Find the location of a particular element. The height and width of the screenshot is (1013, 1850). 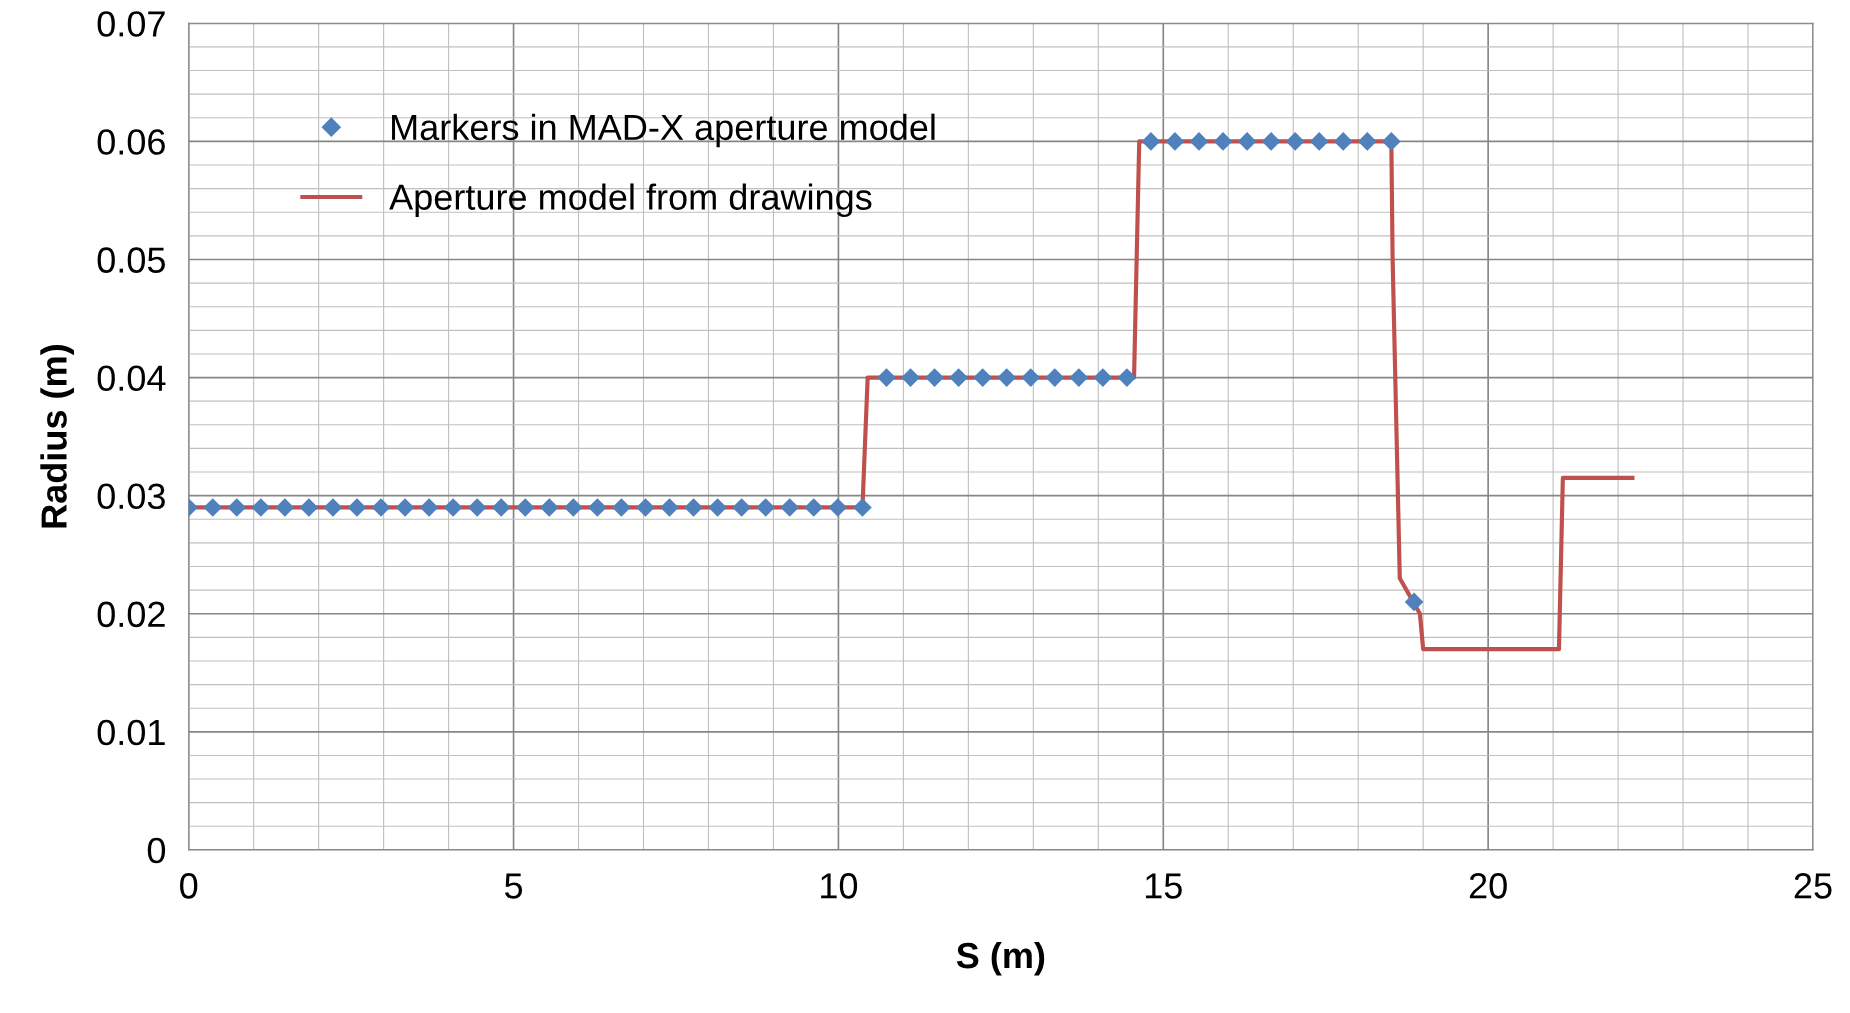

x-tick-label: 20 is located at coordinates (1488, 886).